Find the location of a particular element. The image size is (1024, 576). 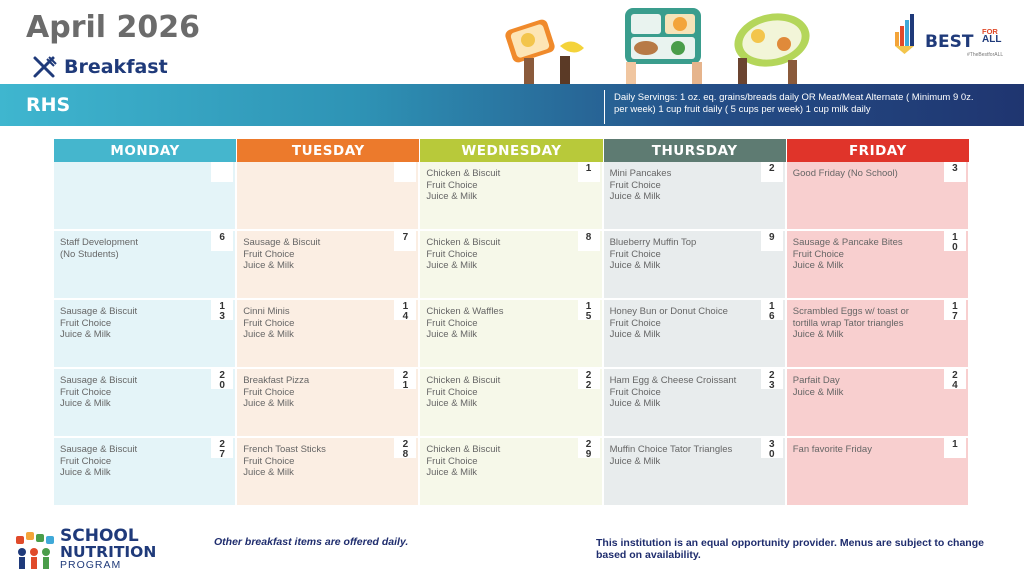

date-number: 2 7 is located at coordinates (222, 449).